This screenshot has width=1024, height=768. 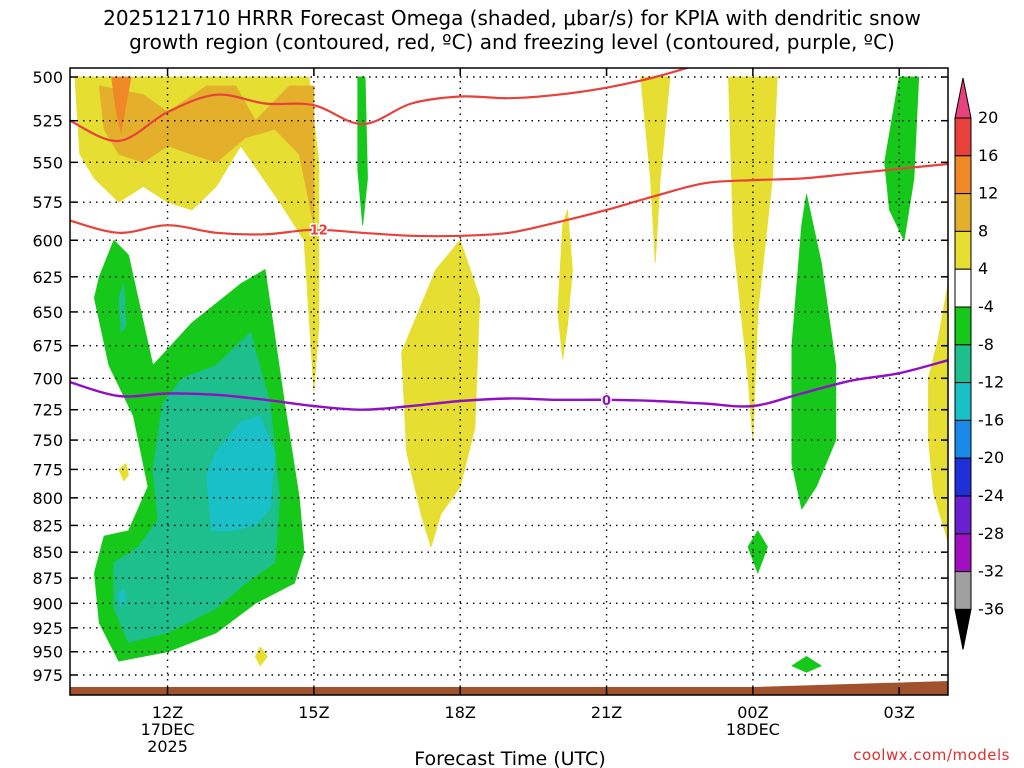 What do you see at coordinates (991, 571) in the screenshot?
I see `colorbar-label-12: -32` at bounding box center [991, 571].